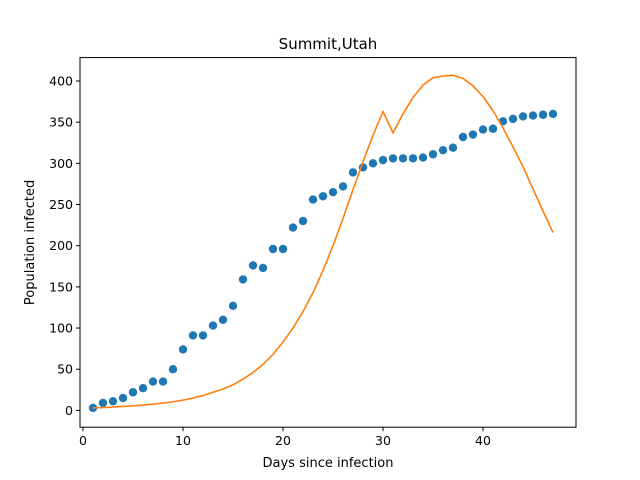 Image resolution: width=640 pixels, height=480 pixels. What do you see at coordinates (30, 242) in the screenshot?
I see `y-axis-label: Population infected` at bounding box center [30, 242].